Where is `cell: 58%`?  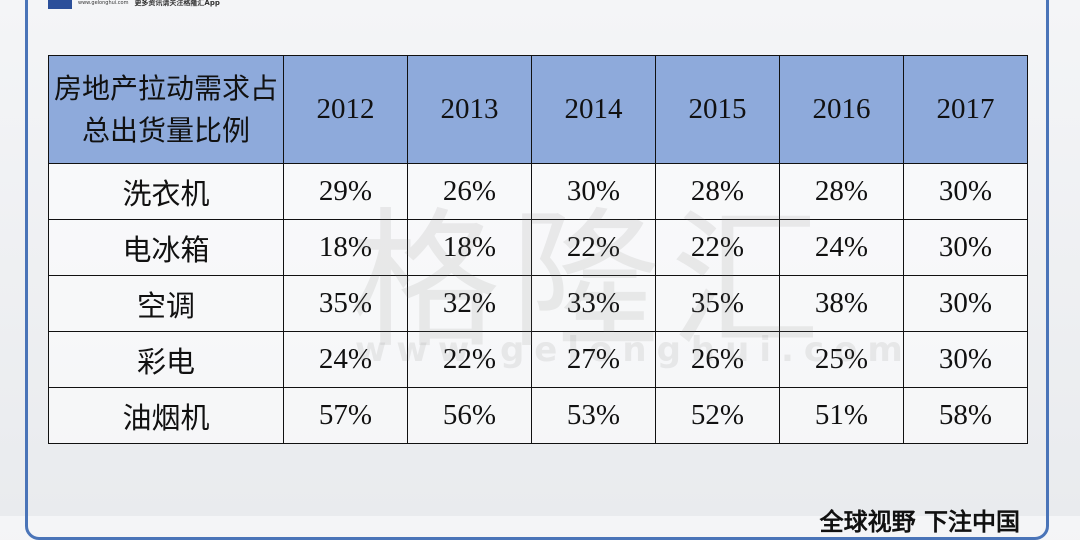 cell: 58% is located at coordinates (965, 415).